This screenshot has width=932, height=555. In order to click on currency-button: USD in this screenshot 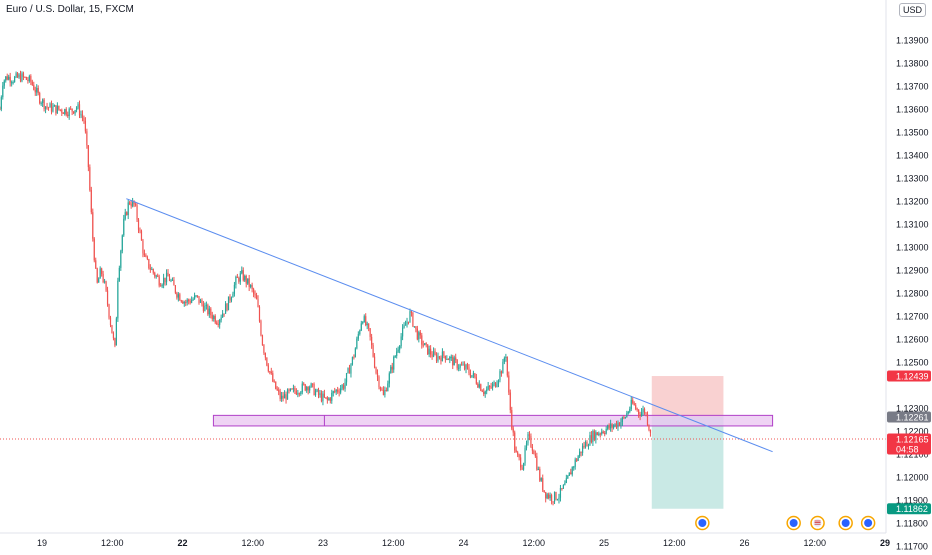, I will do `click(912, 10)`.